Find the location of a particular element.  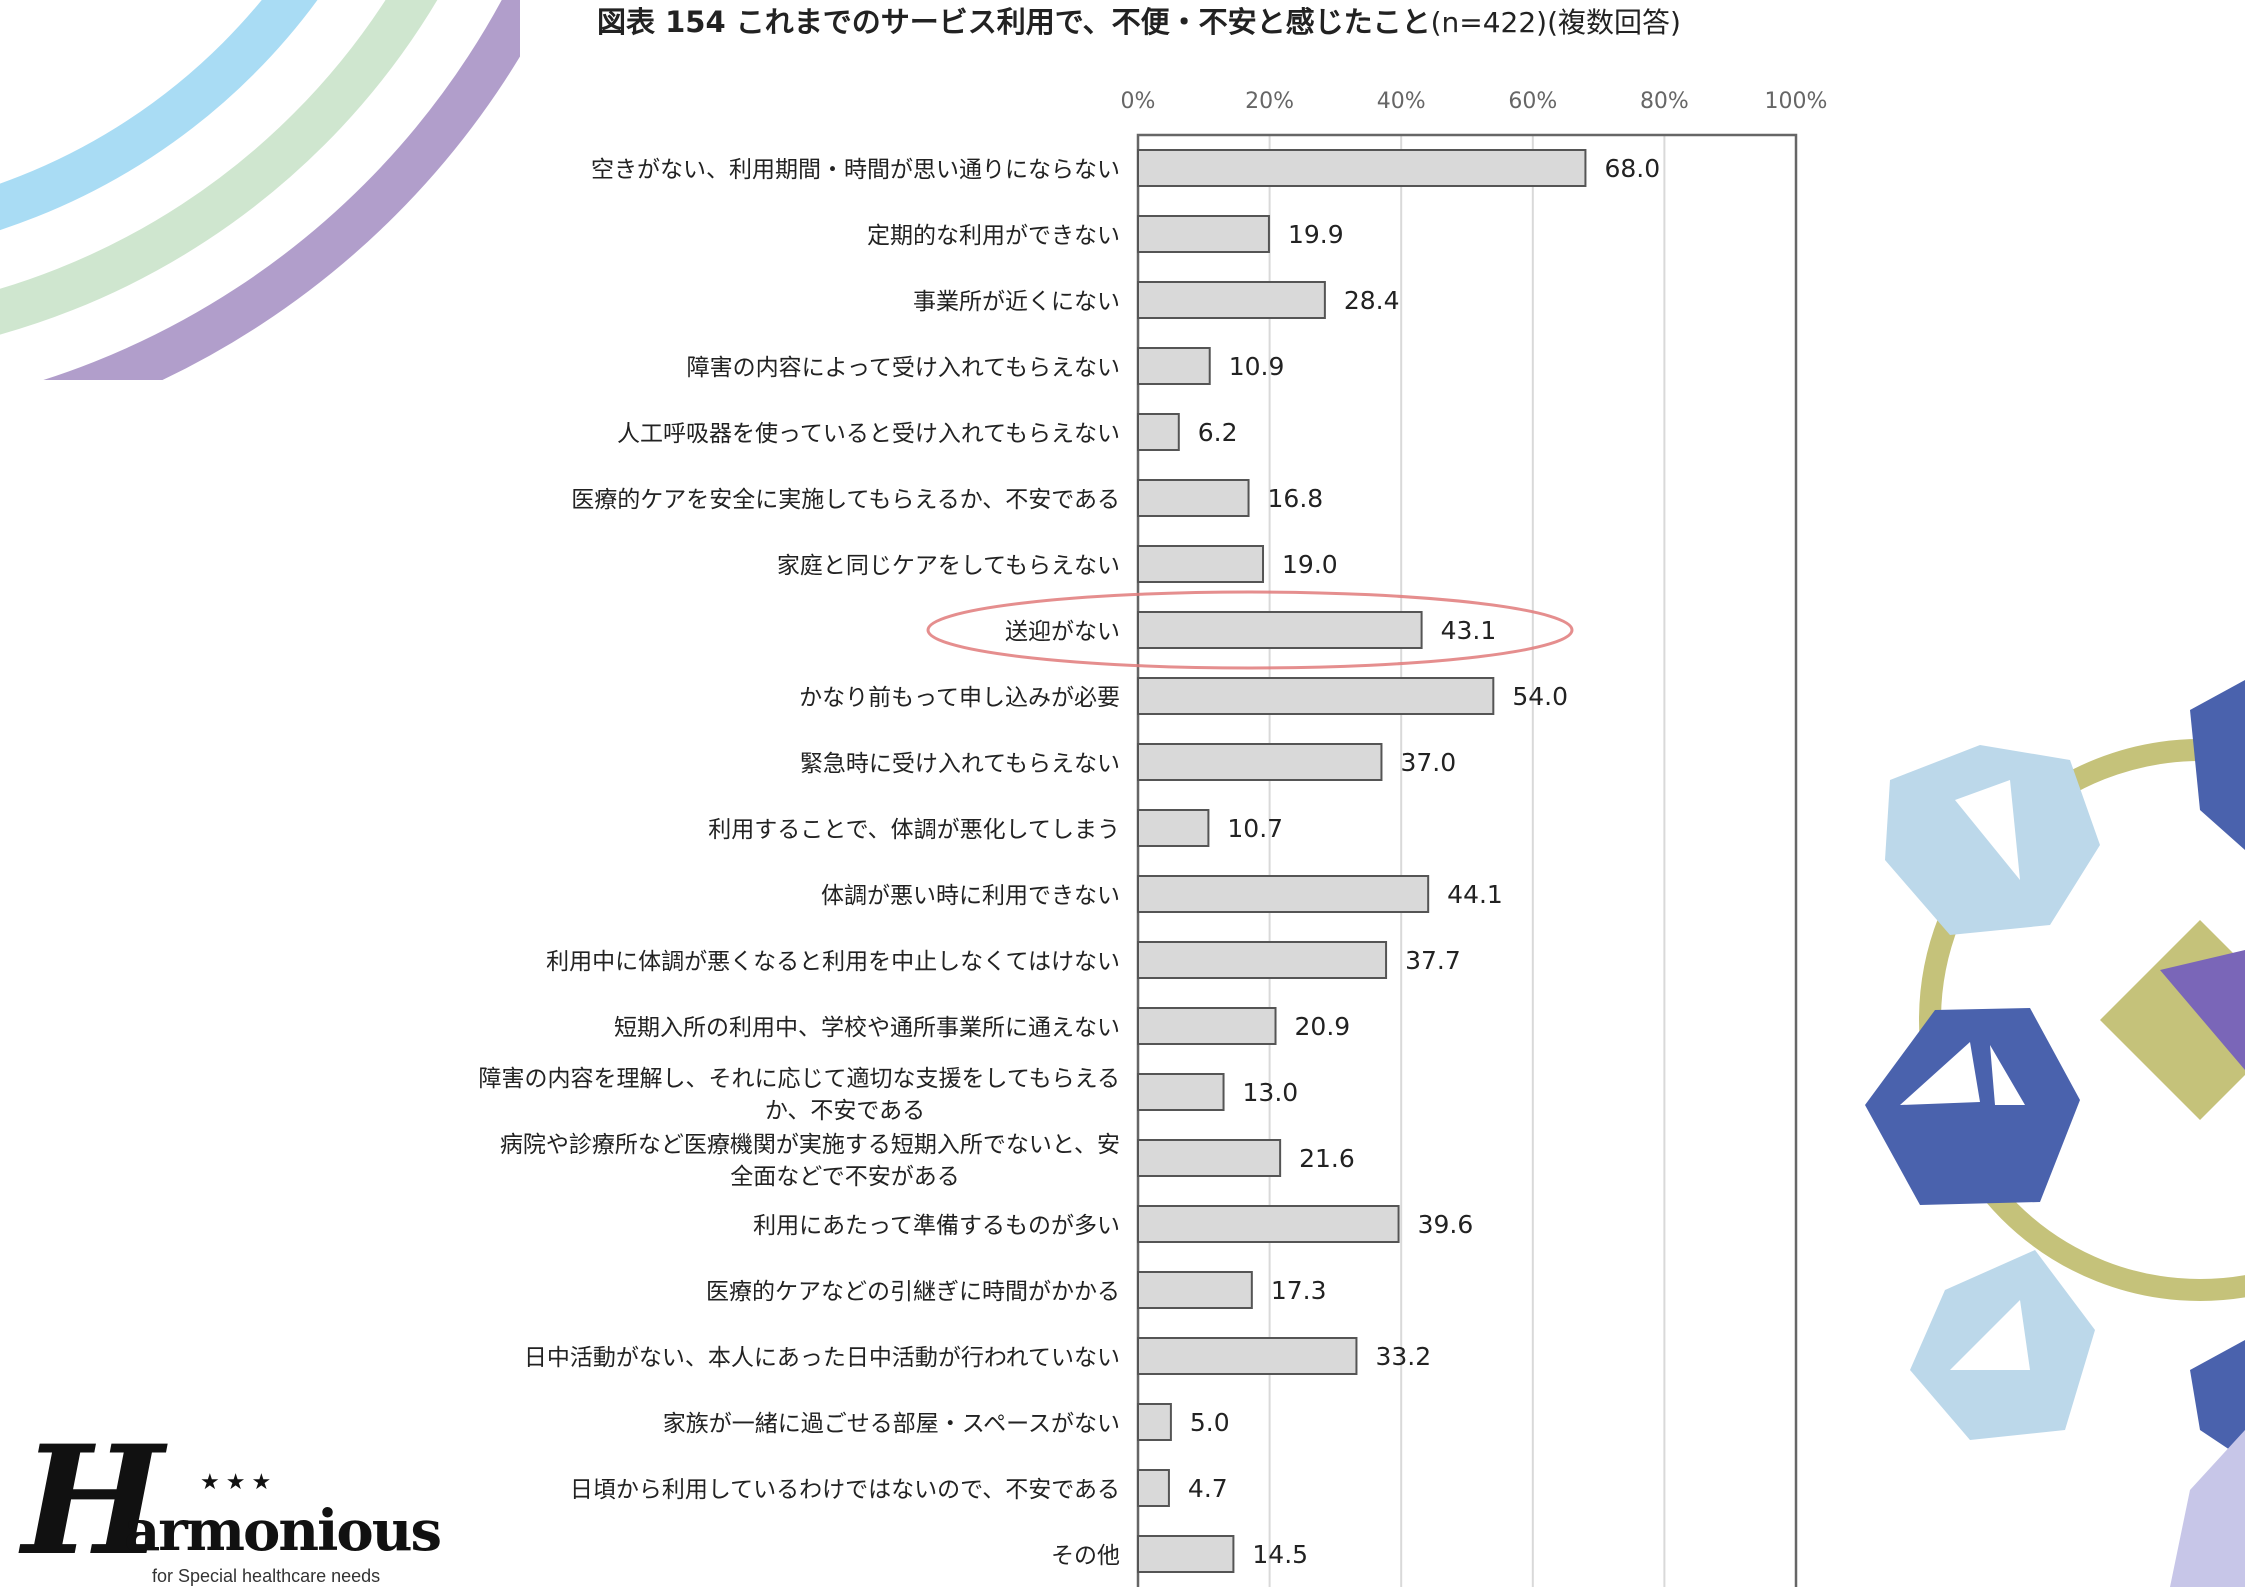

category-label: 障害の内容を理解し、それに応じて適切な支援をしてもらえる is located at coordinates (799, 1079).